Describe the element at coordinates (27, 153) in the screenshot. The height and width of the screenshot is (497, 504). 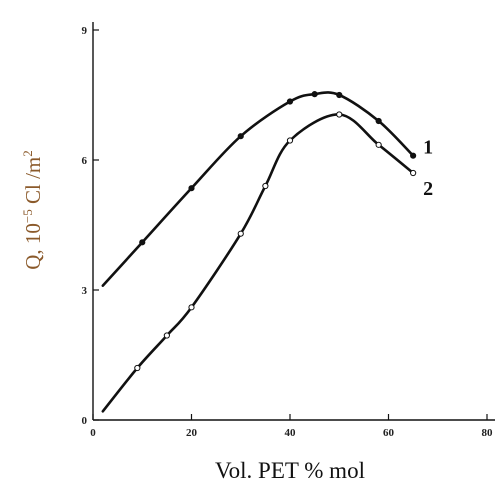
I see `y-axis-label-exp2: 2` at that location.